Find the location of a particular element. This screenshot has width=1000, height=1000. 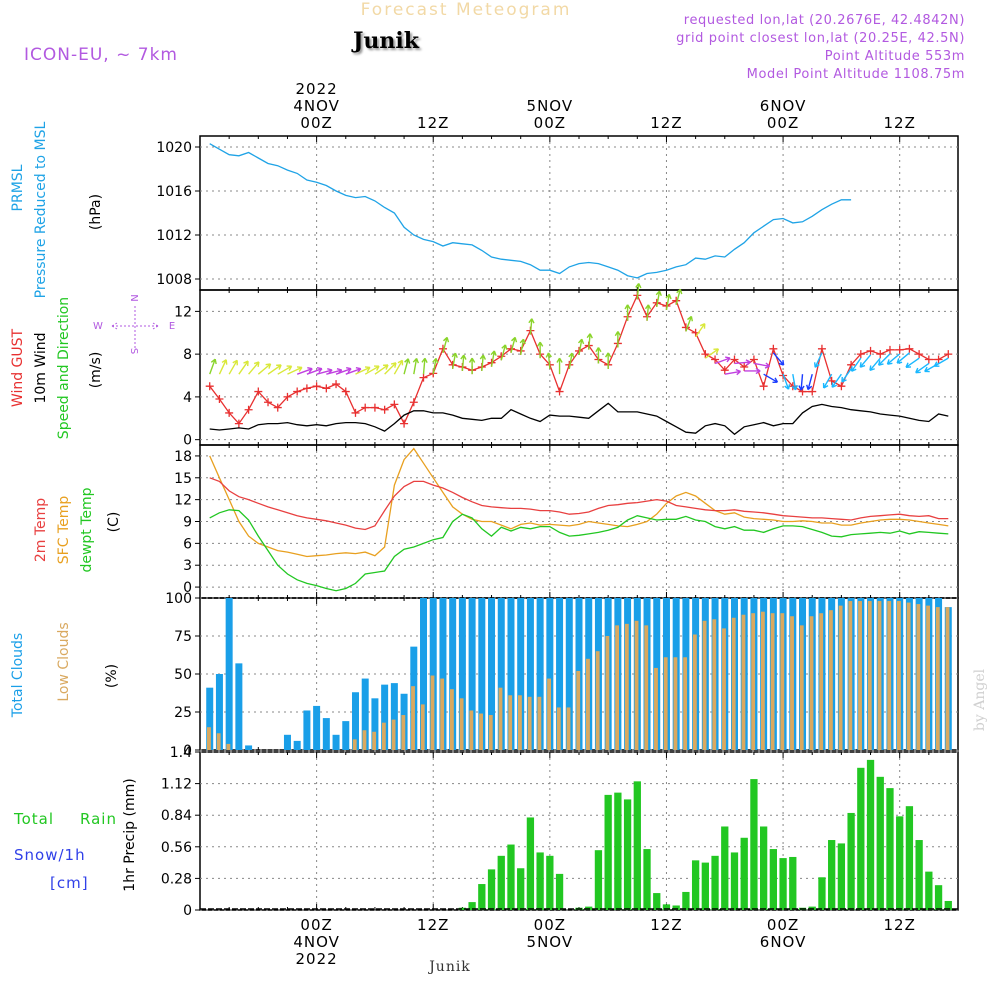

pressure-label-msl: Pressure Reduced to MSL is located at coordinates (41, 209).